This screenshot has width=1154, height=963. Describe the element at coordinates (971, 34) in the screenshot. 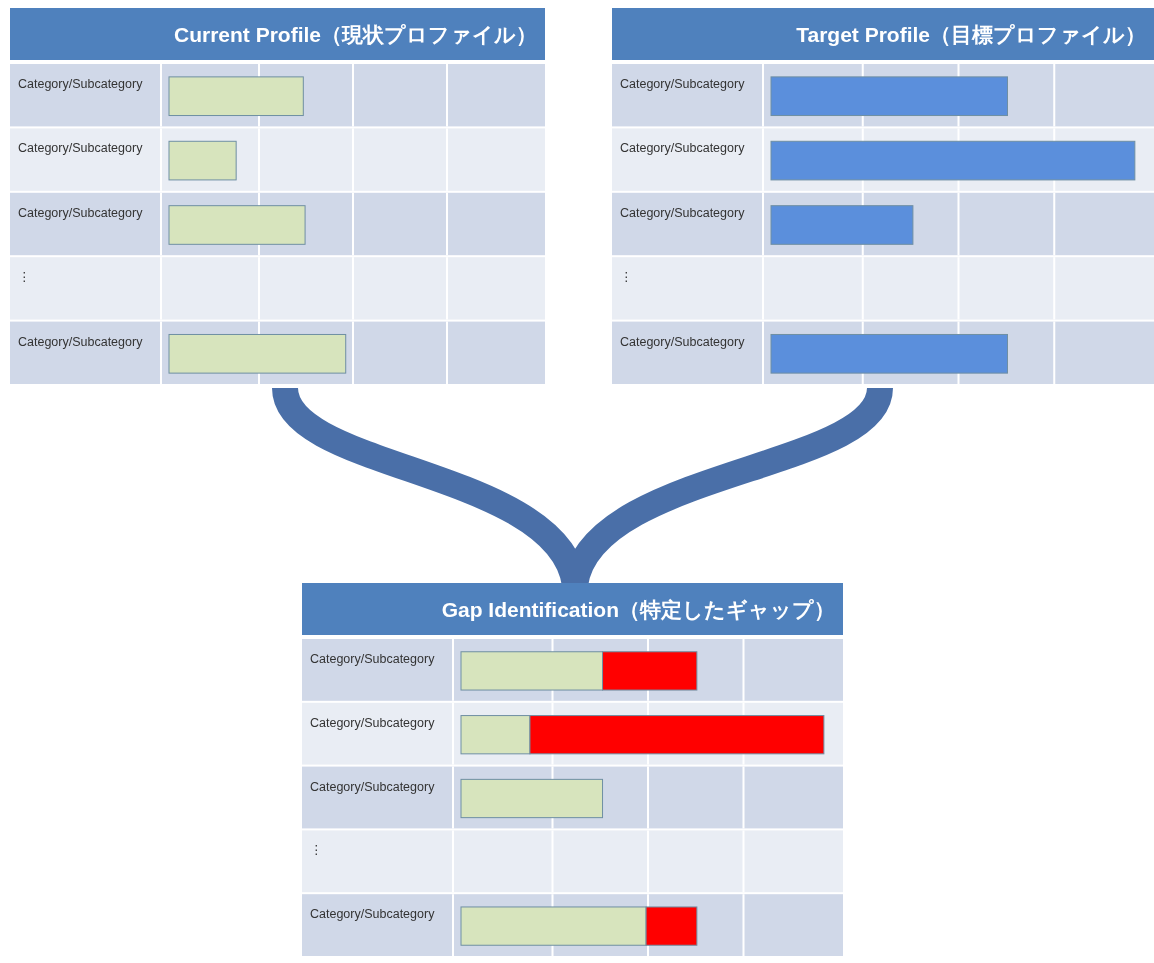

I see `chart-title: Target Profile（目標プロファイル）` at that location.